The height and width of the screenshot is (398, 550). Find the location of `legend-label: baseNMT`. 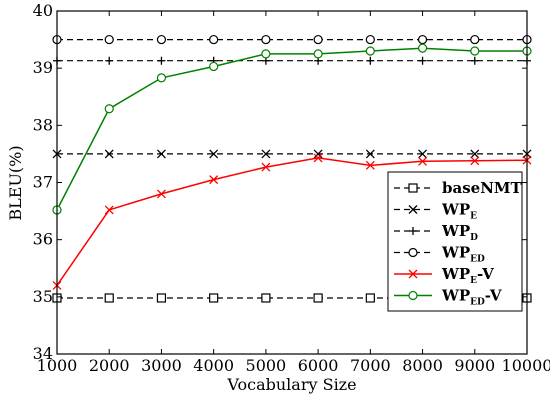

legend-label: baseNMT is located at coordinates (482, 188).